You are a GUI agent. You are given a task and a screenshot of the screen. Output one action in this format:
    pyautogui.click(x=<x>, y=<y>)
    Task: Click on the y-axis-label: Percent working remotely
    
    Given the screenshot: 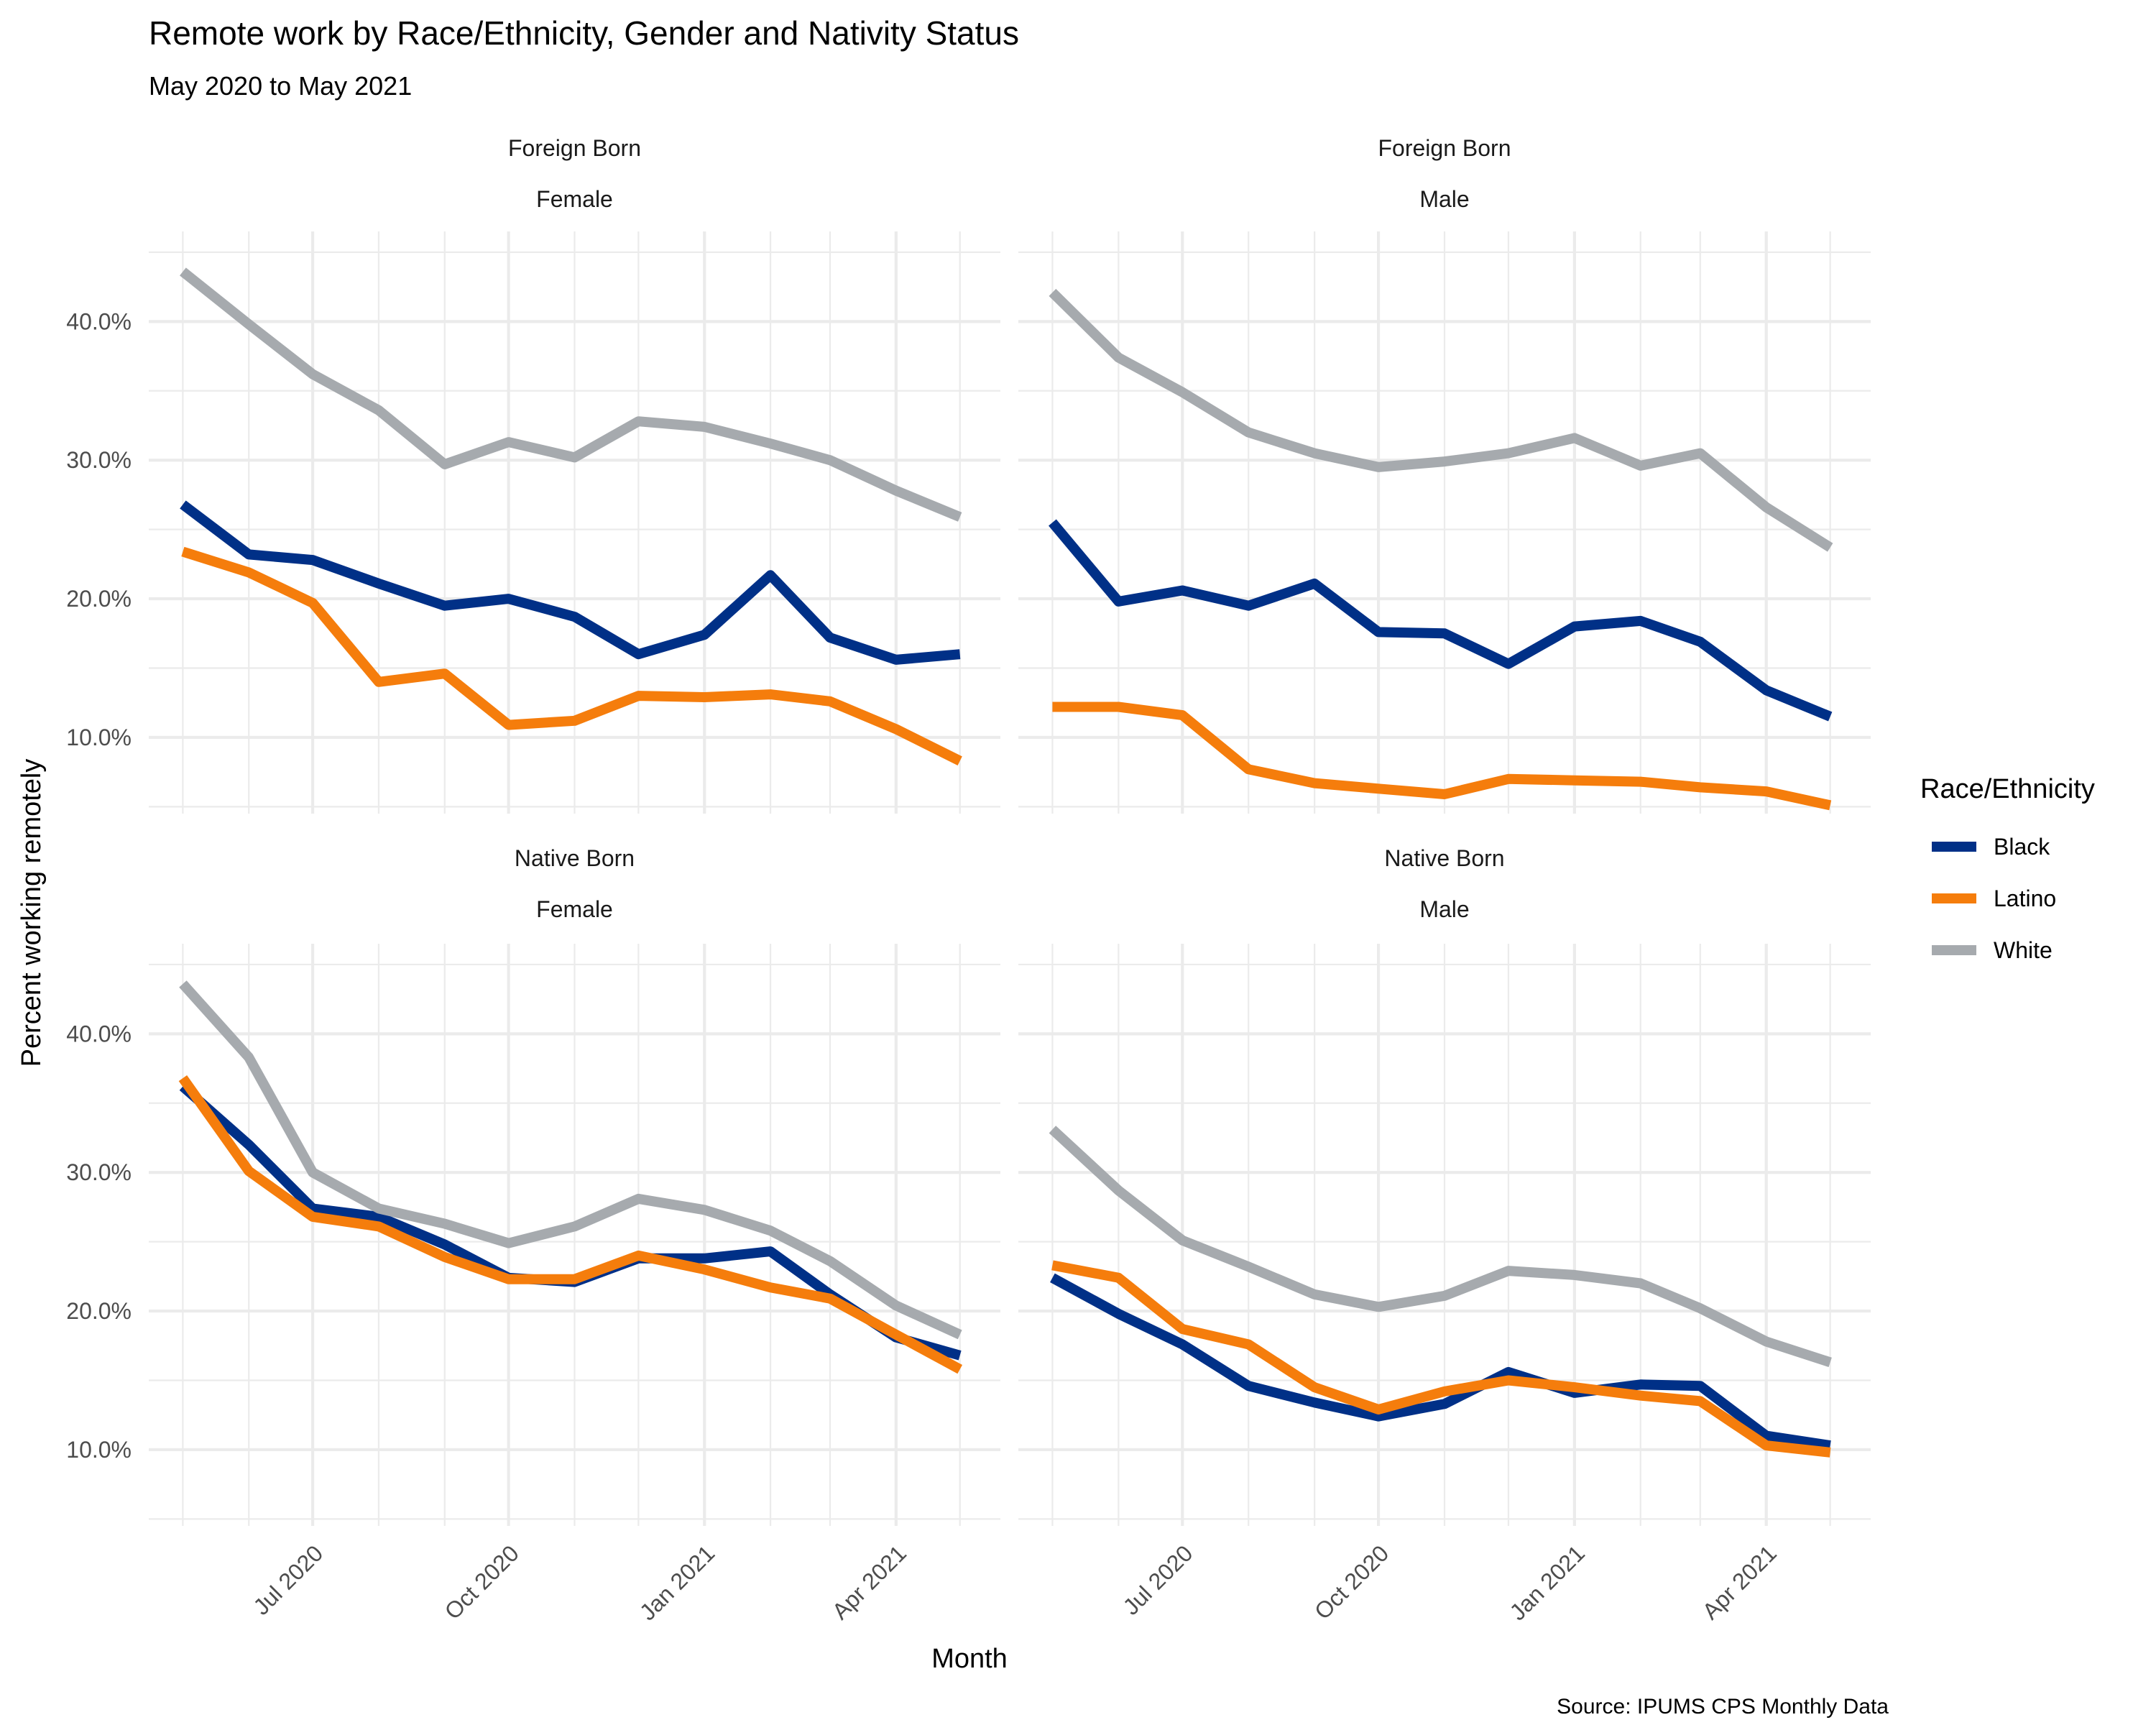 What is the action you would take?
    pyautogui.click(x=32, y=913)
    